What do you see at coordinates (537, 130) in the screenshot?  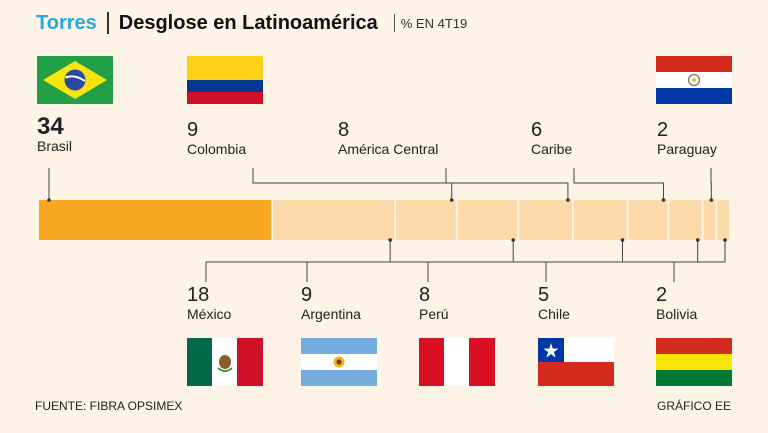 I see `value-caribe: 6` at bounding box center [537, 130].